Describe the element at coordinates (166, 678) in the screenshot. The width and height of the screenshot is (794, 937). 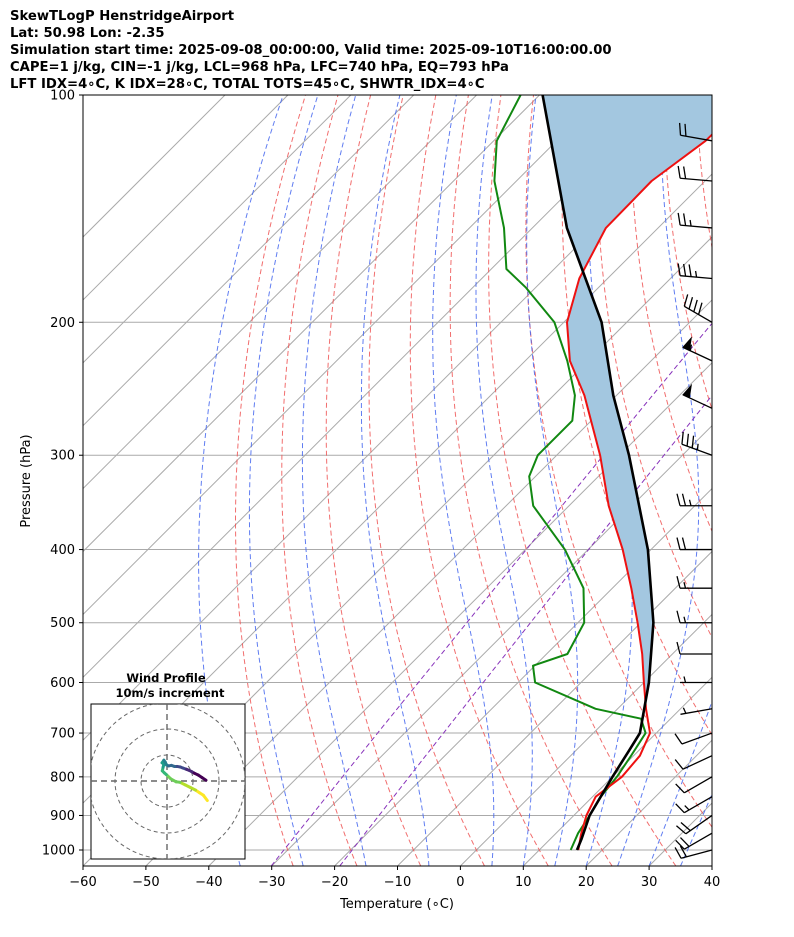
I see `hodograph-title: Wind Profile` at that location.